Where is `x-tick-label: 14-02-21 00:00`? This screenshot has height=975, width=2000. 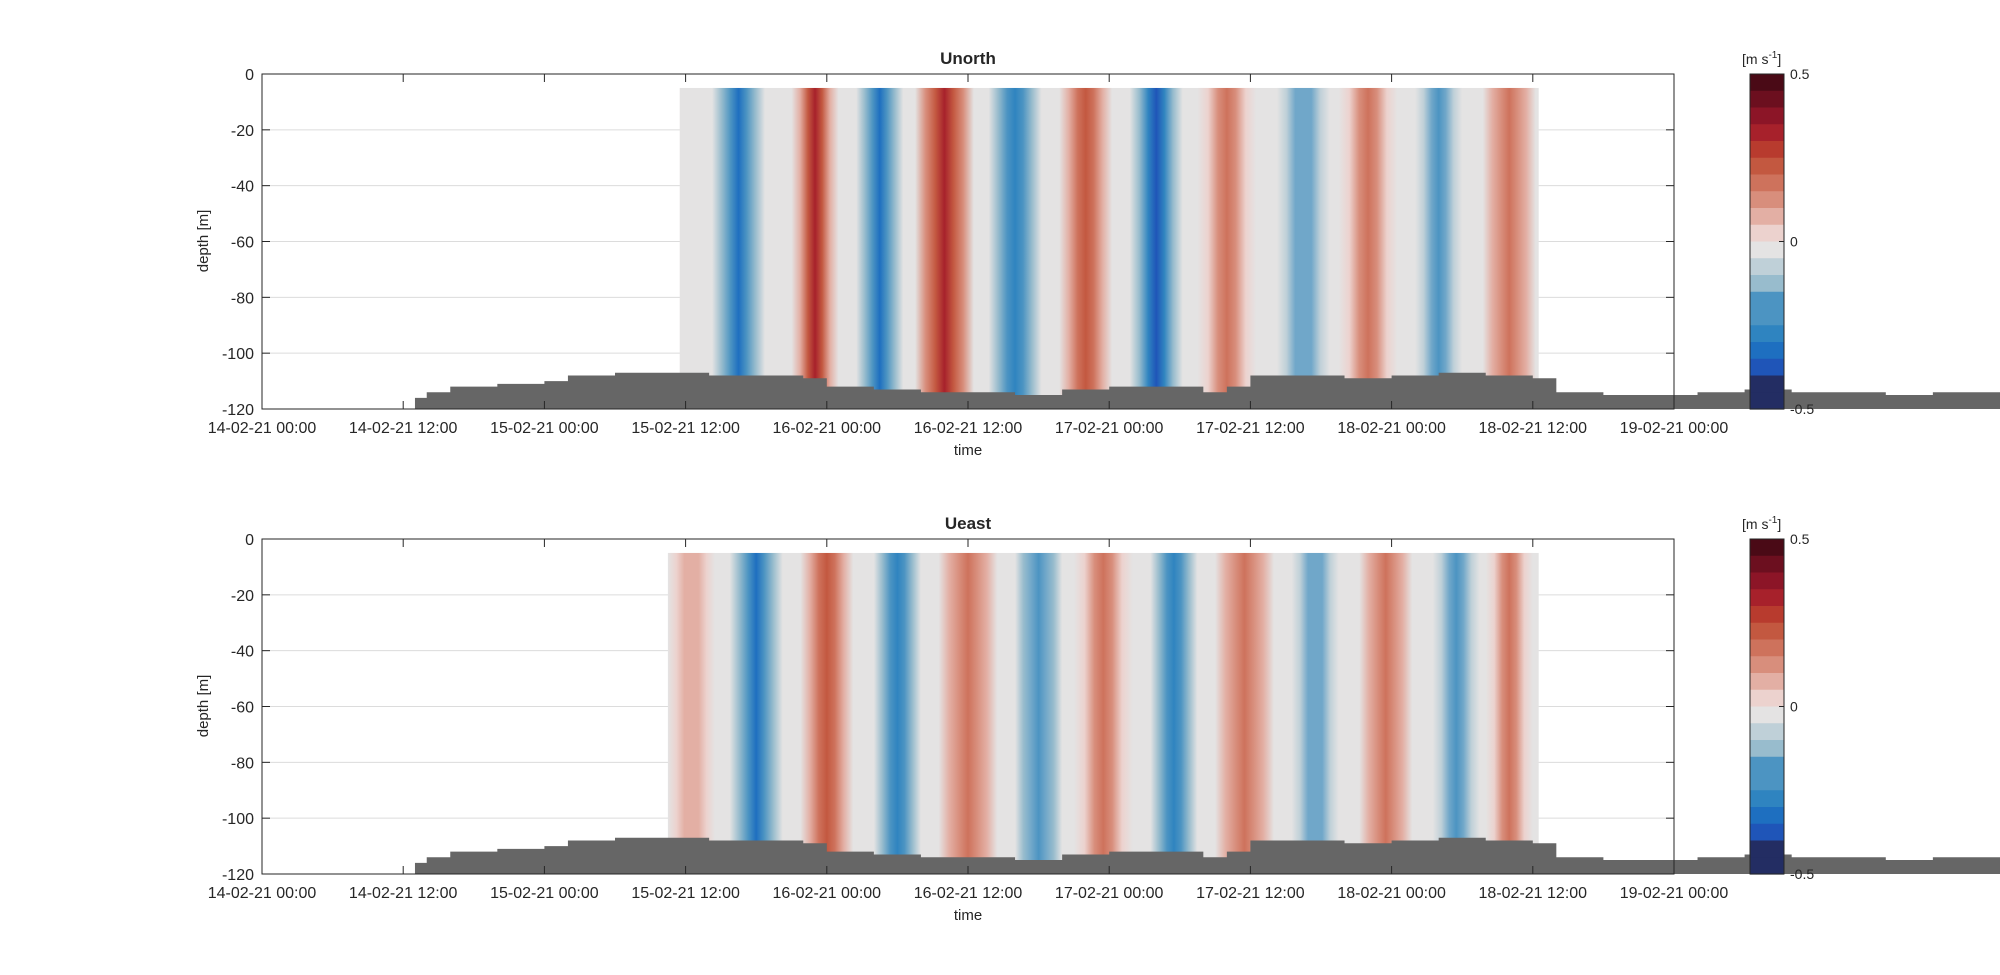 x-tick-label: 14-02-21 00:00 is located at coordinates (262, 893).